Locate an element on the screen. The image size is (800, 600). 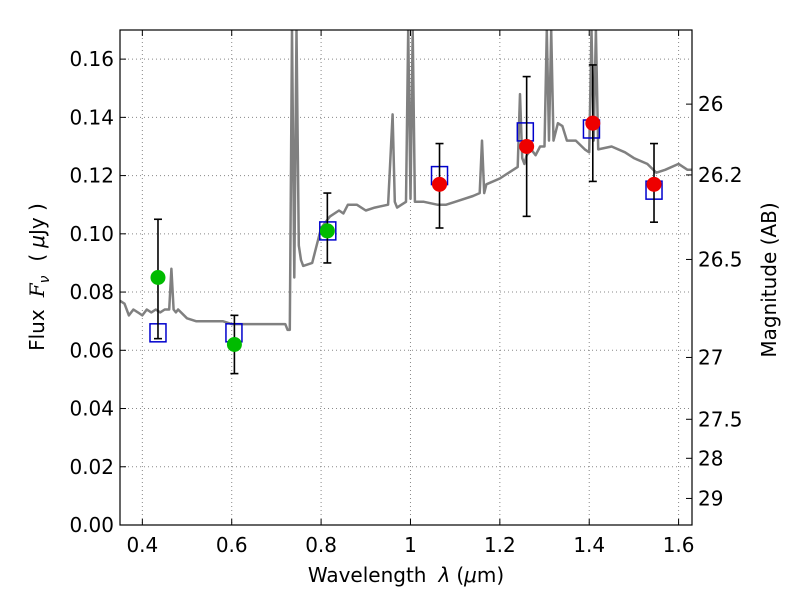
y-tick-label: 0.04 is located at coordinates (91, 409).